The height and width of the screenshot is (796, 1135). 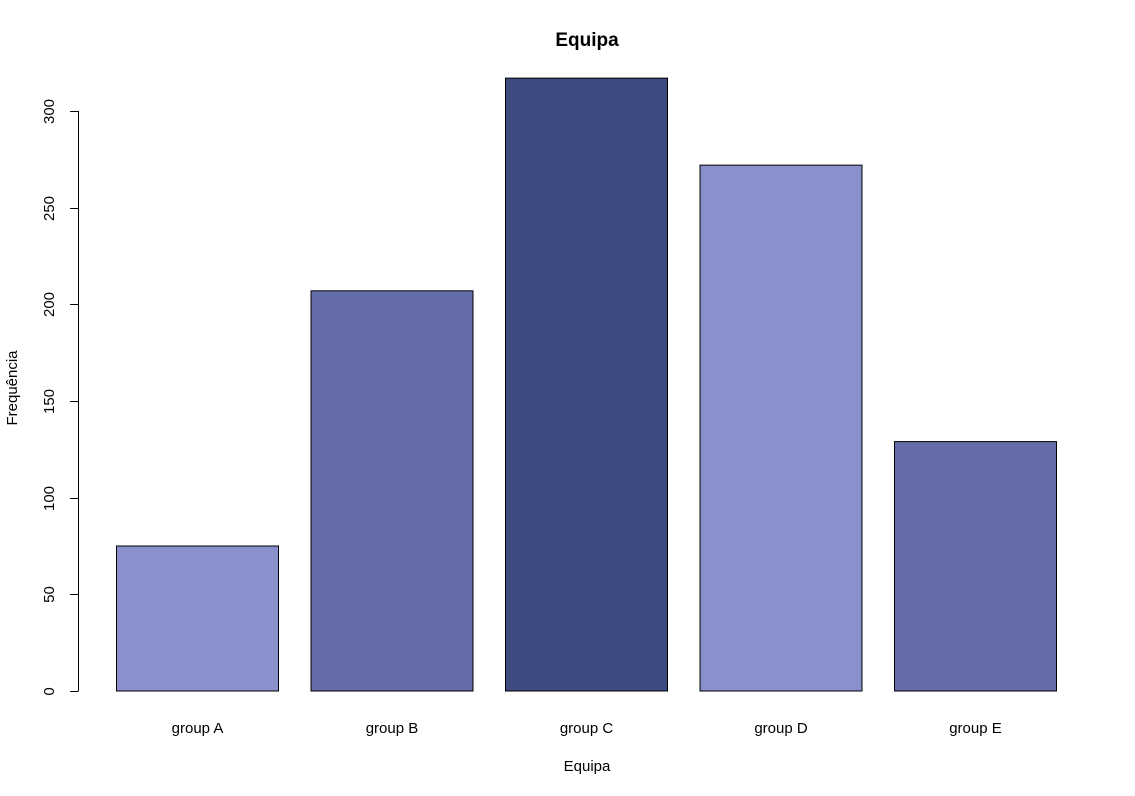 I want to click on y-tick-label: 200, so click(x=49, y=304).